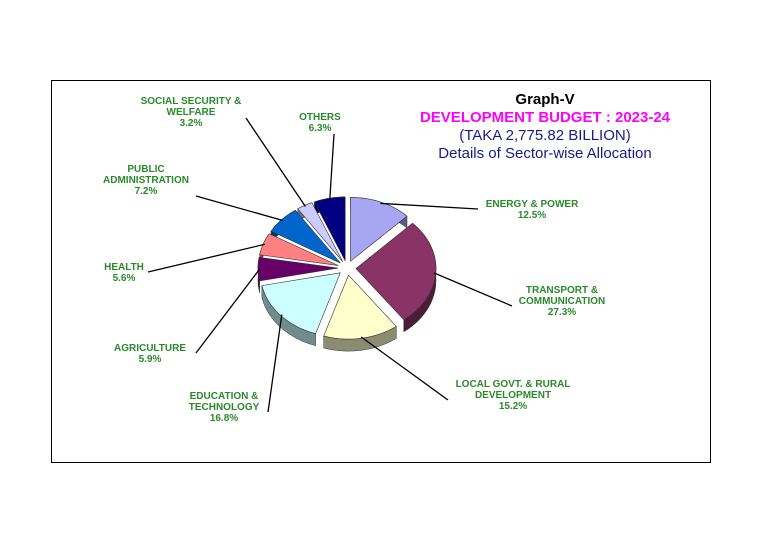  What do you see at coordinates (150, 359) in the screenshot?
I see `slice-percent: 5.9%` at bounding box center [150, 359].